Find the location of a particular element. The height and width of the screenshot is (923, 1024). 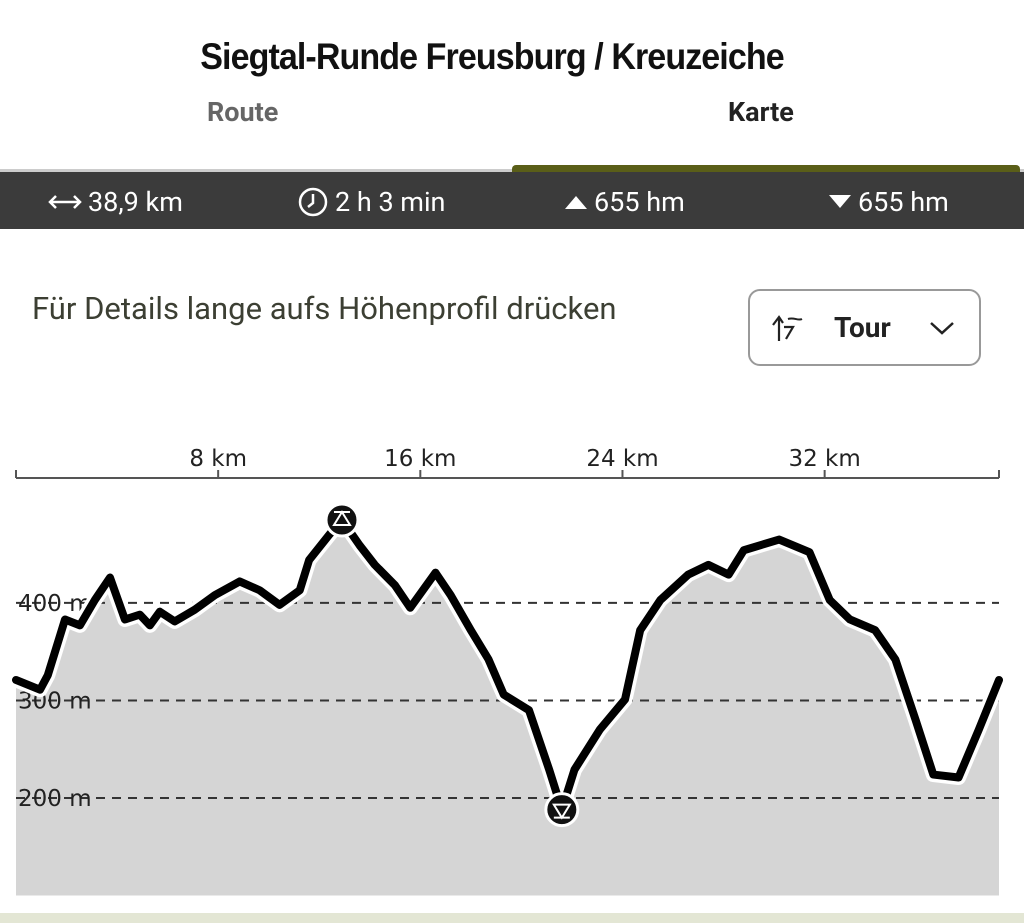

min-marker is located at coordinates (562, 810).